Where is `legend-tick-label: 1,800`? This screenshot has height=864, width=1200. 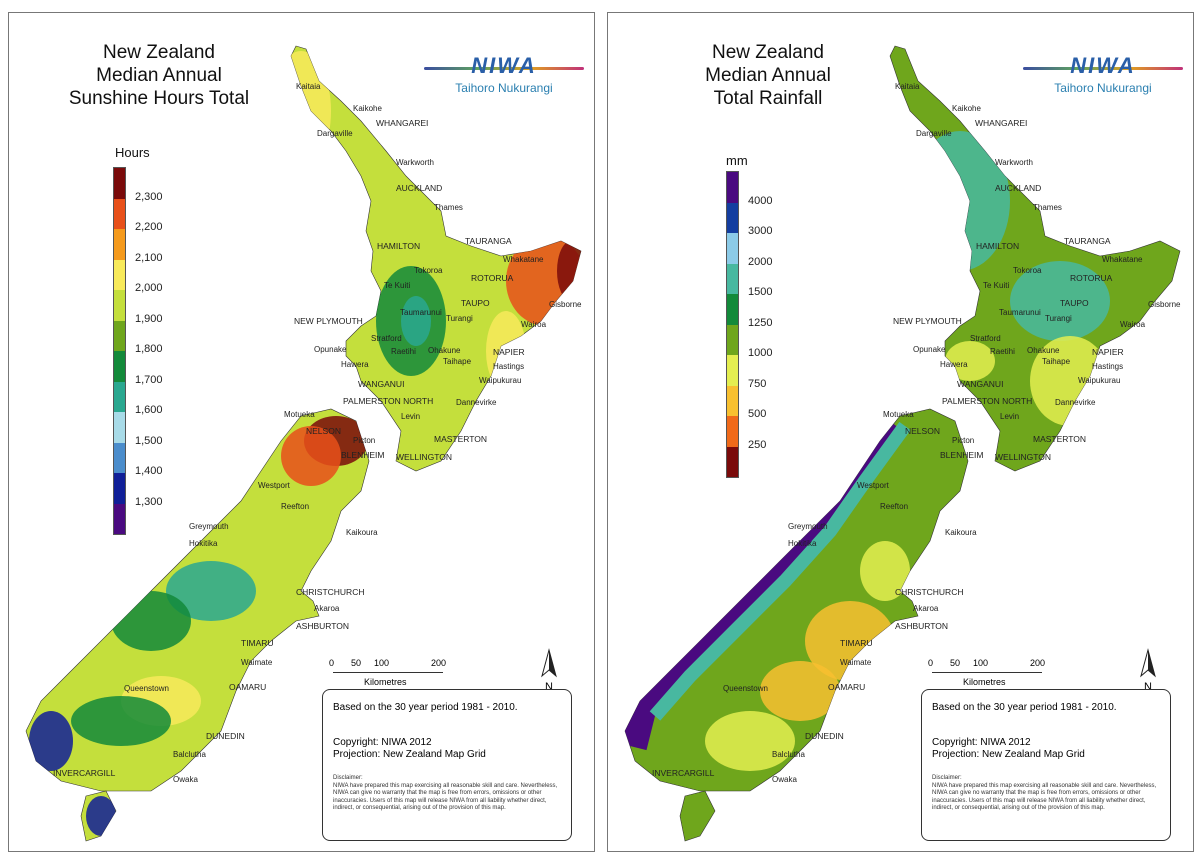
legend-tick-label: 1,800 is located at coordinates (149, 349).